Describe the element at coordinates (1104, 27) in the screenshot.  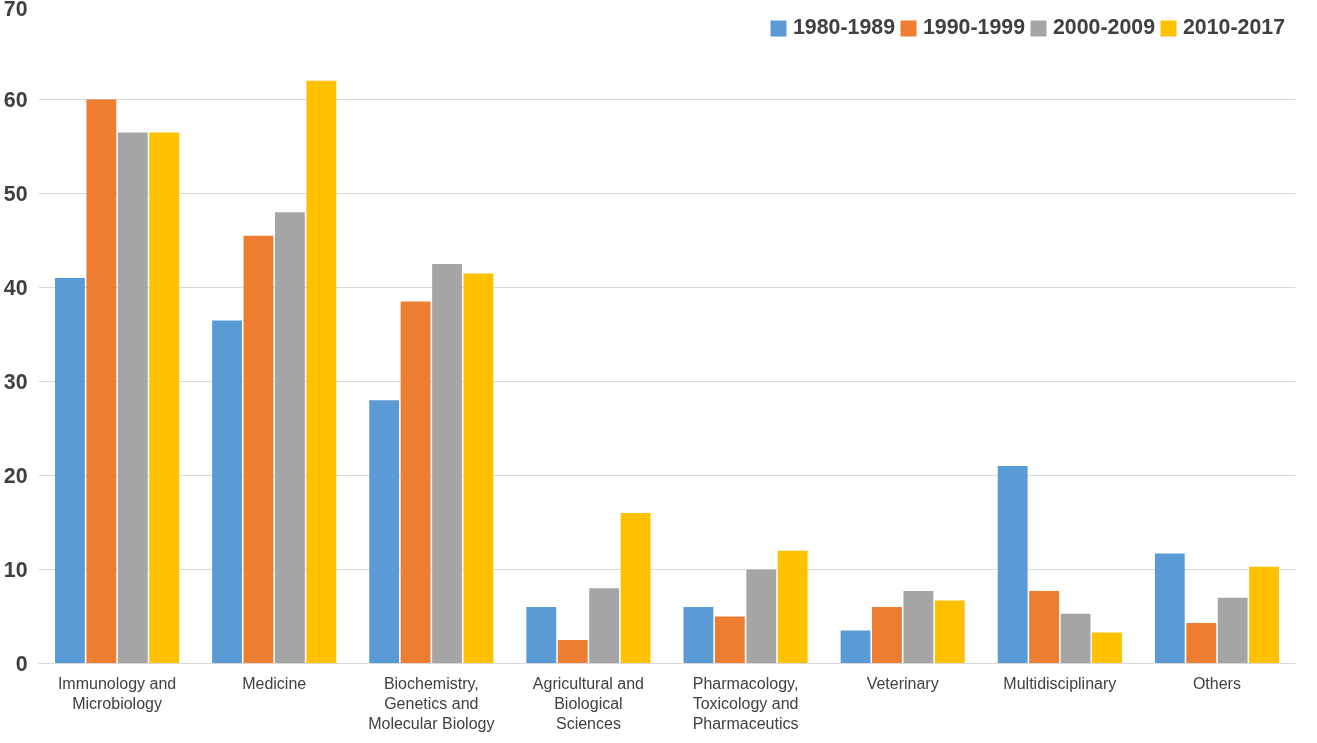
I see `legend-label: 2000-2009` at that location.